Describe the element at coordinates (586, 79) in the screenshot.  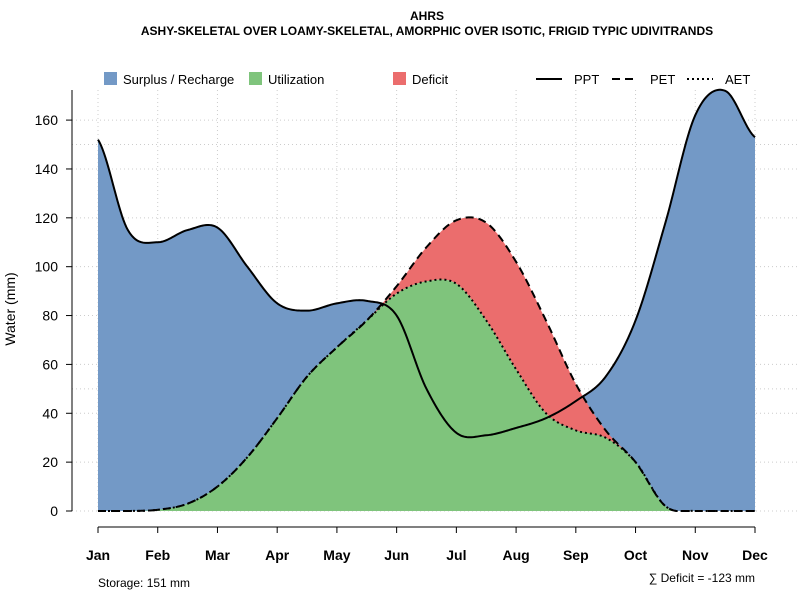
I see `legend-label: PPT` at that location.